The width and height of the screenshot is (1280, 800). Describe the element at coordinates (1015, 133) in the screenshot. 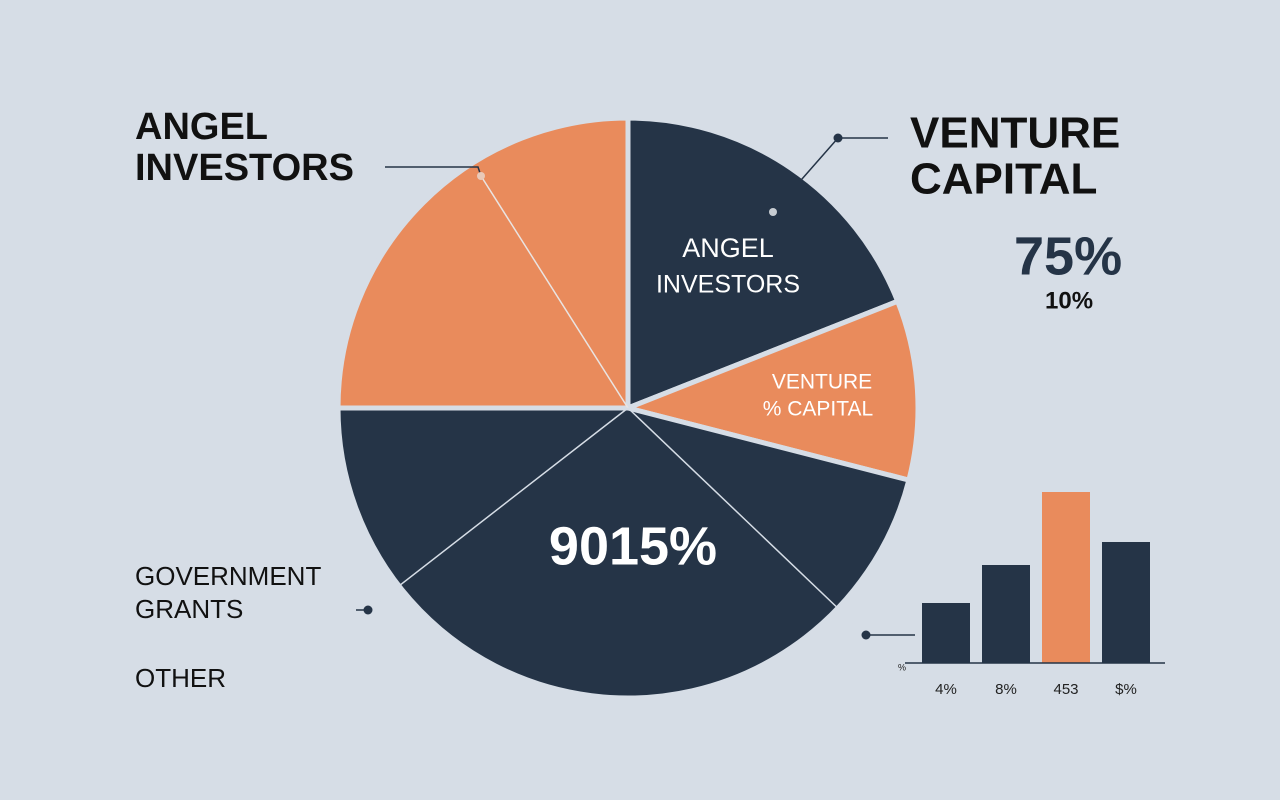

I see `annotation: VENTURE` at that location.